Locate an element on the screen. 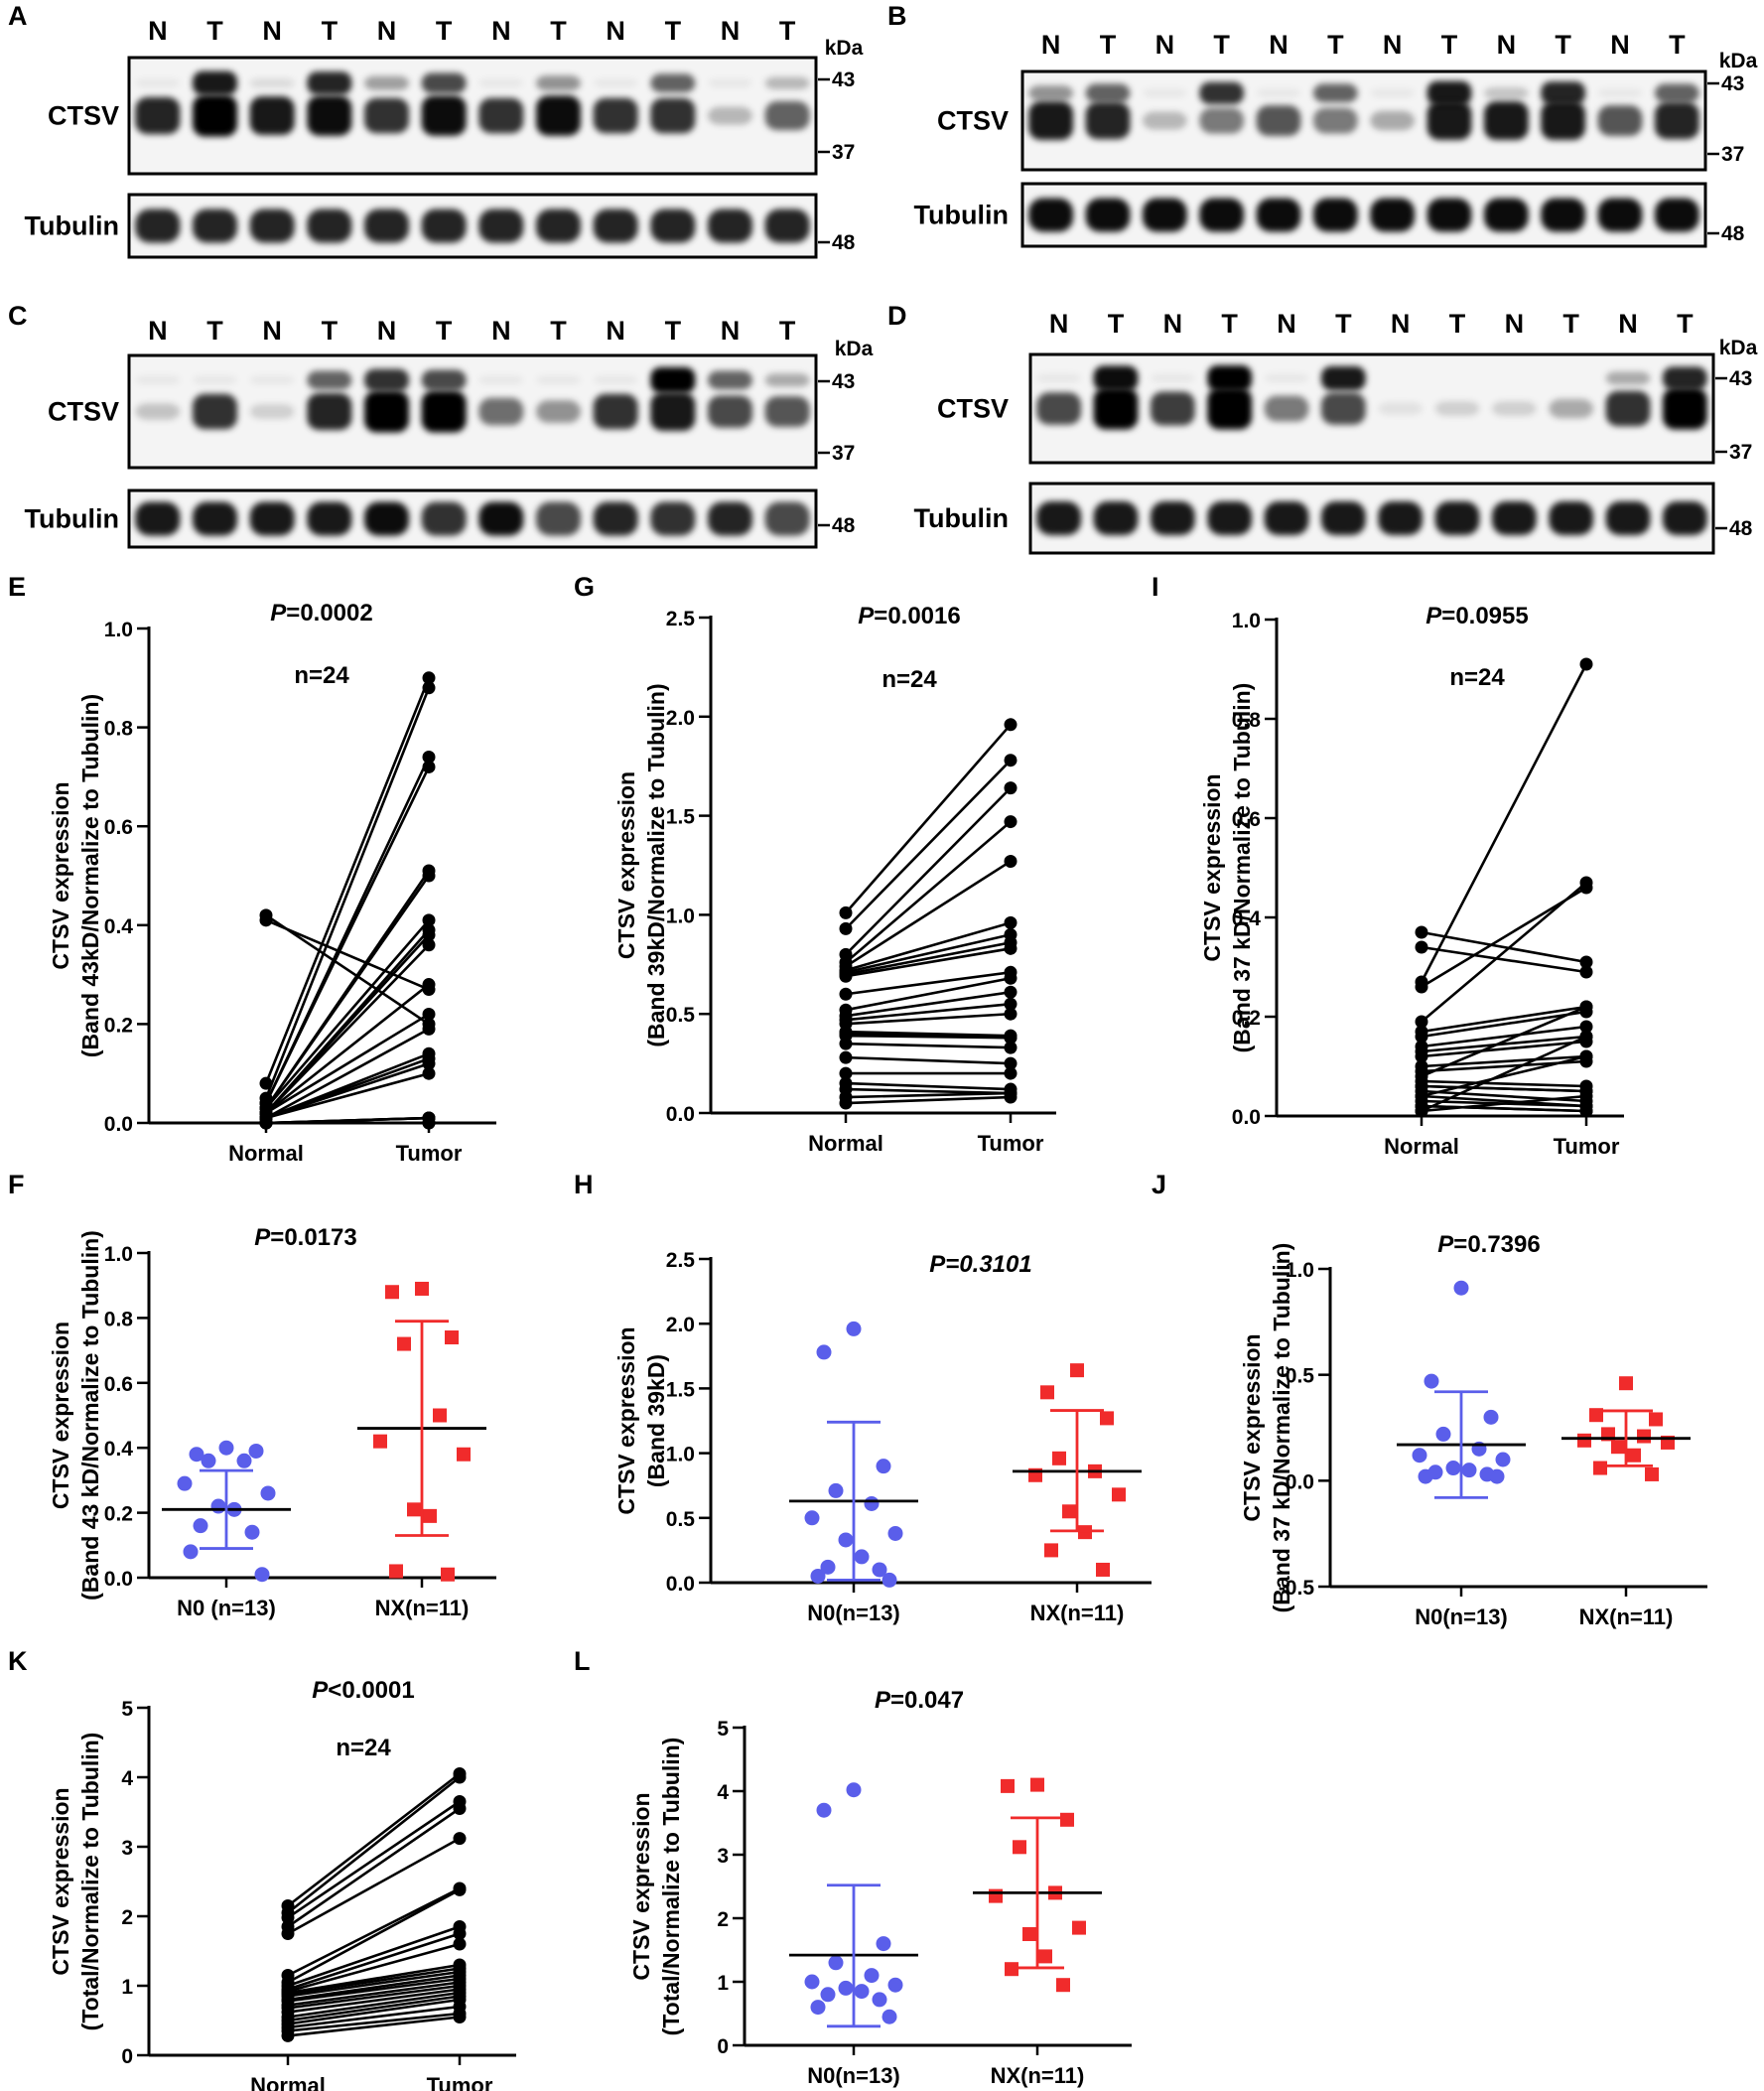  x-tick-label: Normal is located at coordinates (1421, 1146).